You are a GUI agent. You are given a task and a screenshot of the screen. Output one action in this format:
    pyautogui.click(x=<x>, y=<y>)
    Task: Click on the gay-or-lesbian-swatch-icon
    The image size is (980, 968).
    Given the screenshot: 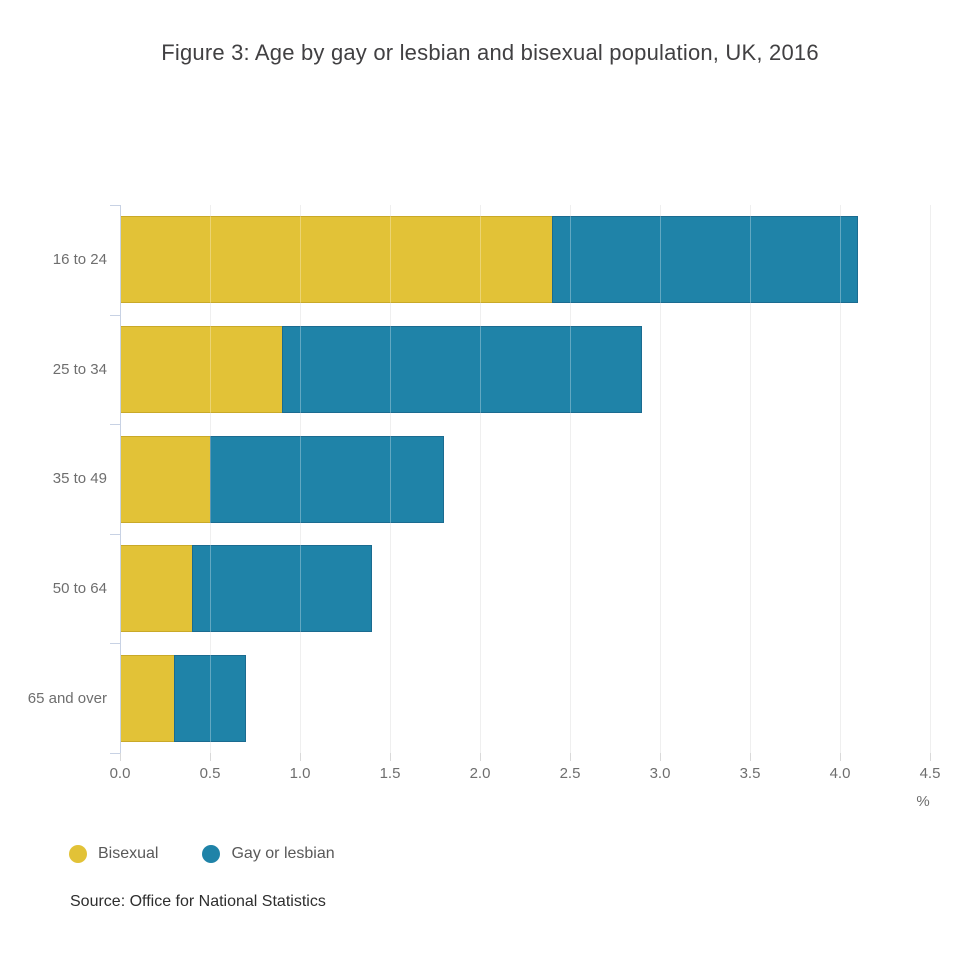 What is the action you would take?
    pyautogui.click(x=211, y=854)
    